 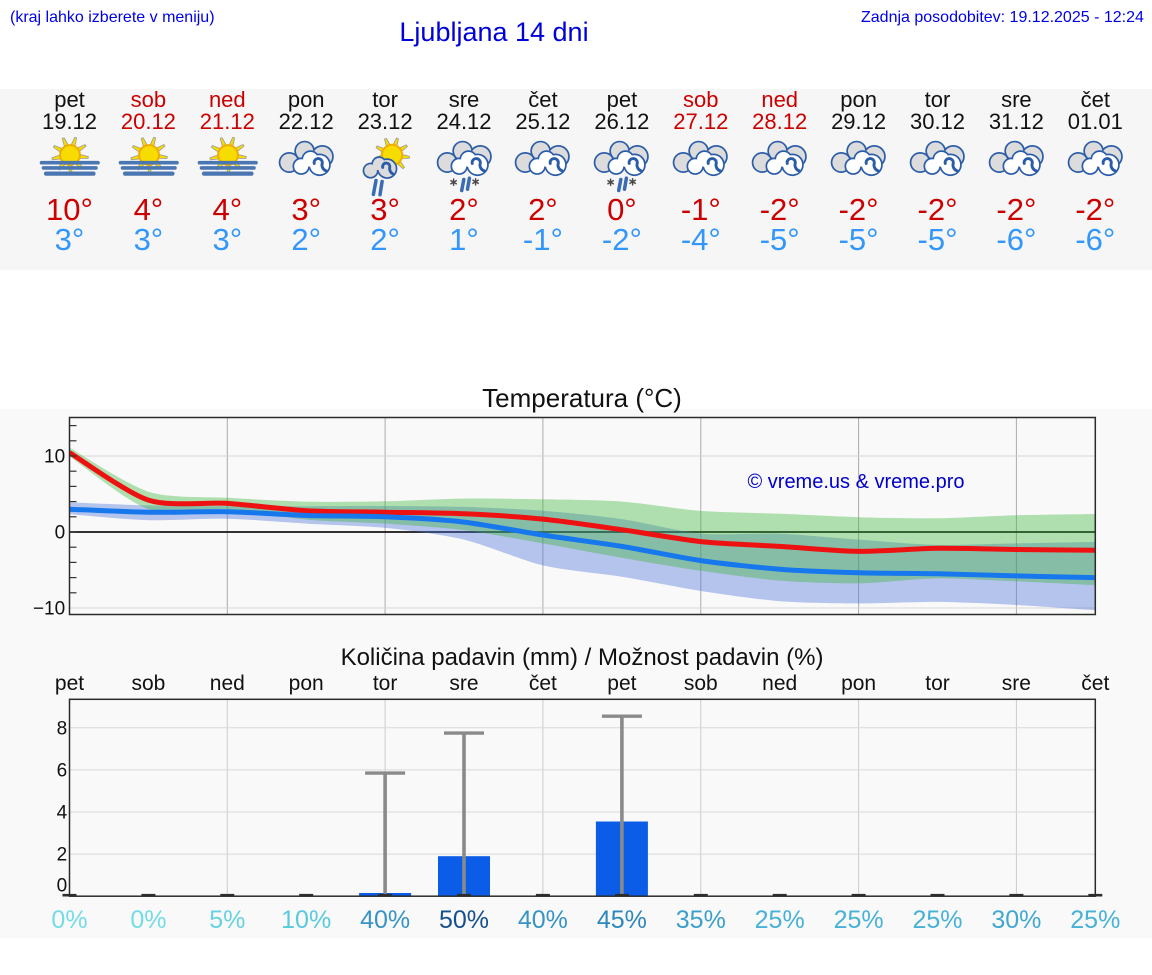 What do you see at coordinates (62, 770) in the screenshot?
I see `svg-text: 6` at bounding box center [62, 770].